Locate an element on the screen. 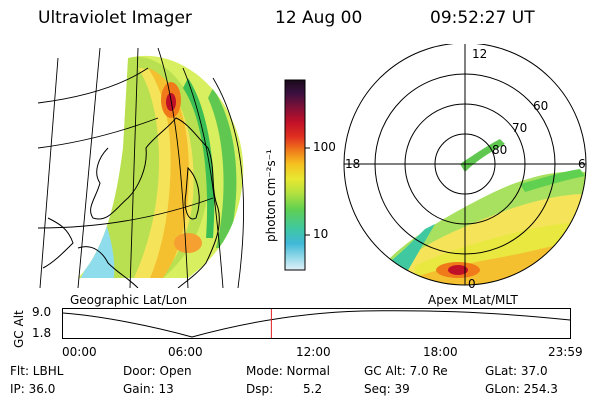 This screenshot has height=400, width=600. mlt-label-0: 0 is located at coordinates (472, 284).